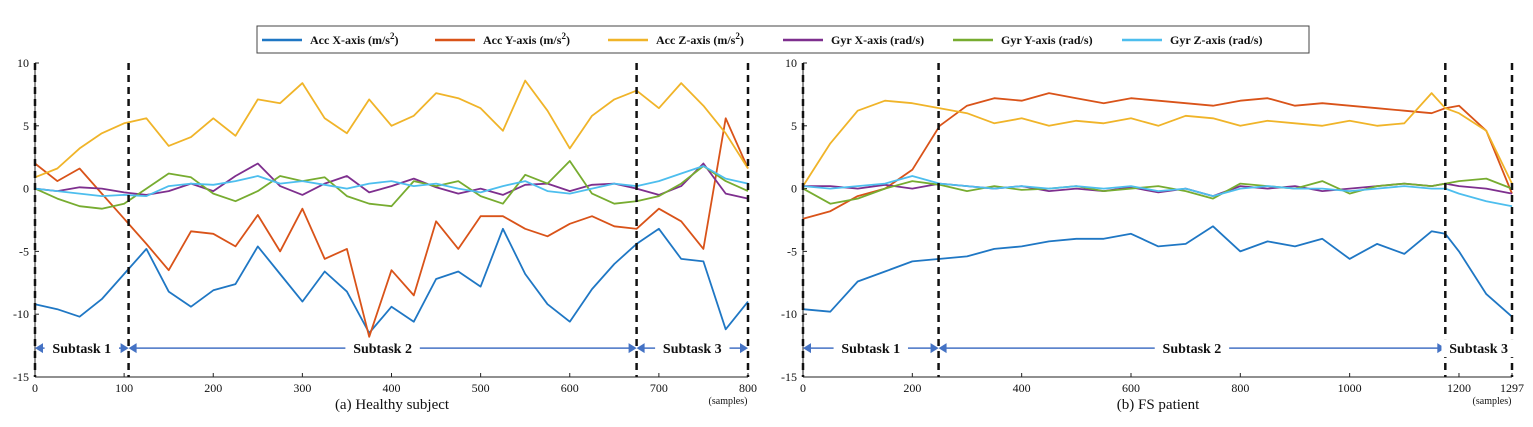  Describe the element at coordinates (1216, 40) in the screenshot. I see `legend-label-6: Gyr Z-axis (rad/s)` at that location.